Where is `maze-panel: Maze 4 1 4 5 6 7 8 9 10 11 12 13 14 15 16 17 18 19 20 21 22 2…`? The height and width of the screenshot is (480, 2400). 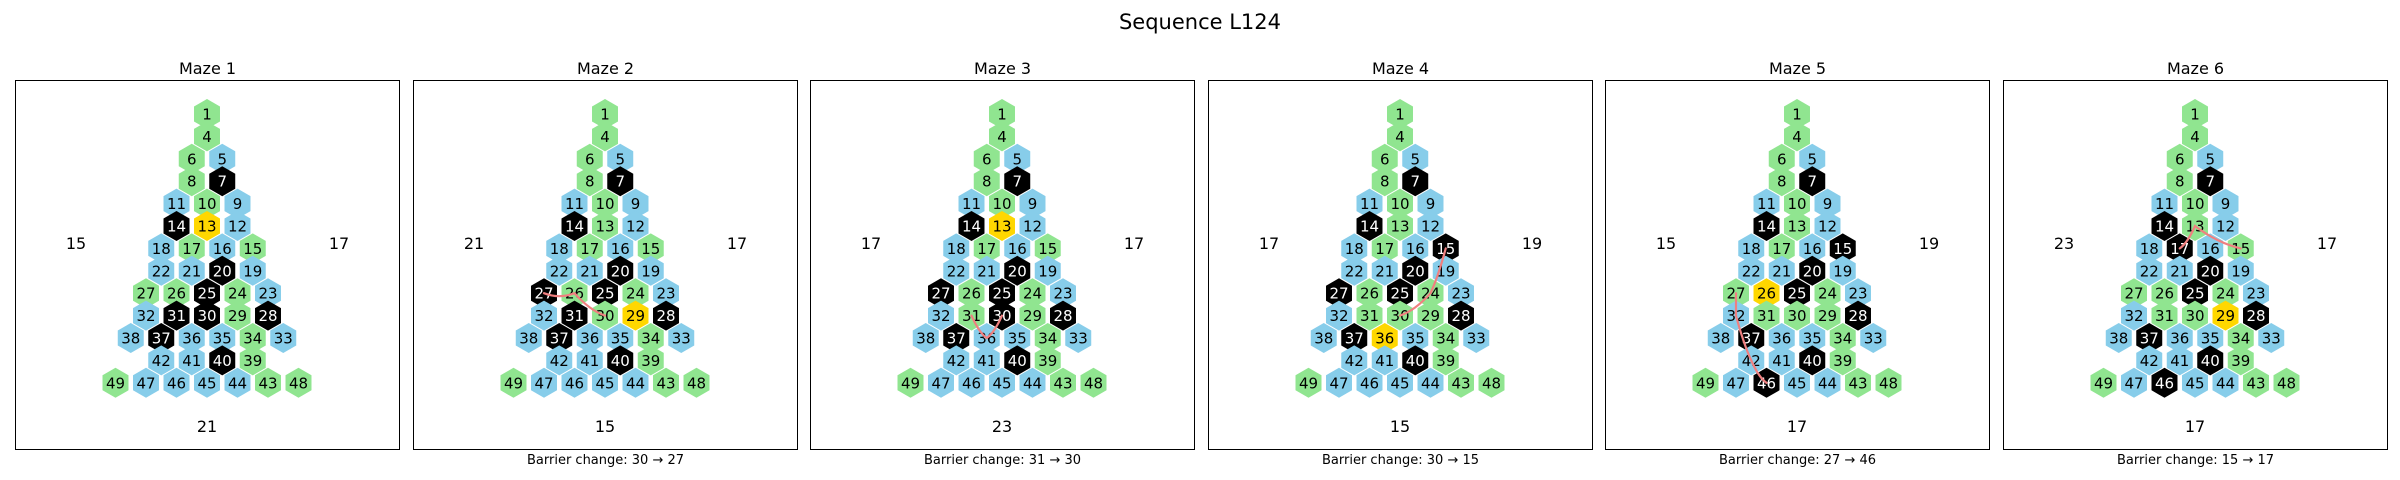 maze-panel: Maze 4 1 4 5 6 7 8 9 10 11 12 13 14 15 16 17 18 19 20 21 22 2… is located at coordinates (1400, 264).